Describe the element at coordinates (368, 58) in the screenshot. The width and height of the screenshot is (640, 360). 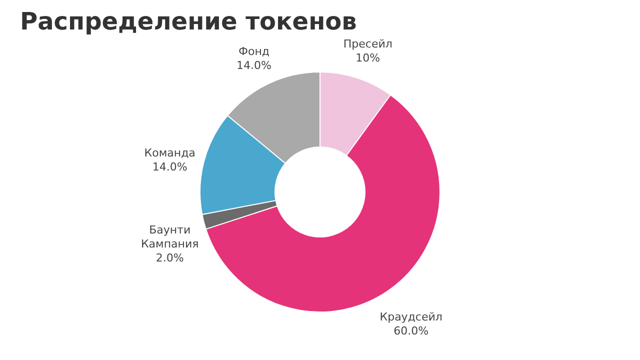
I see `data-label: 10%` at that location.